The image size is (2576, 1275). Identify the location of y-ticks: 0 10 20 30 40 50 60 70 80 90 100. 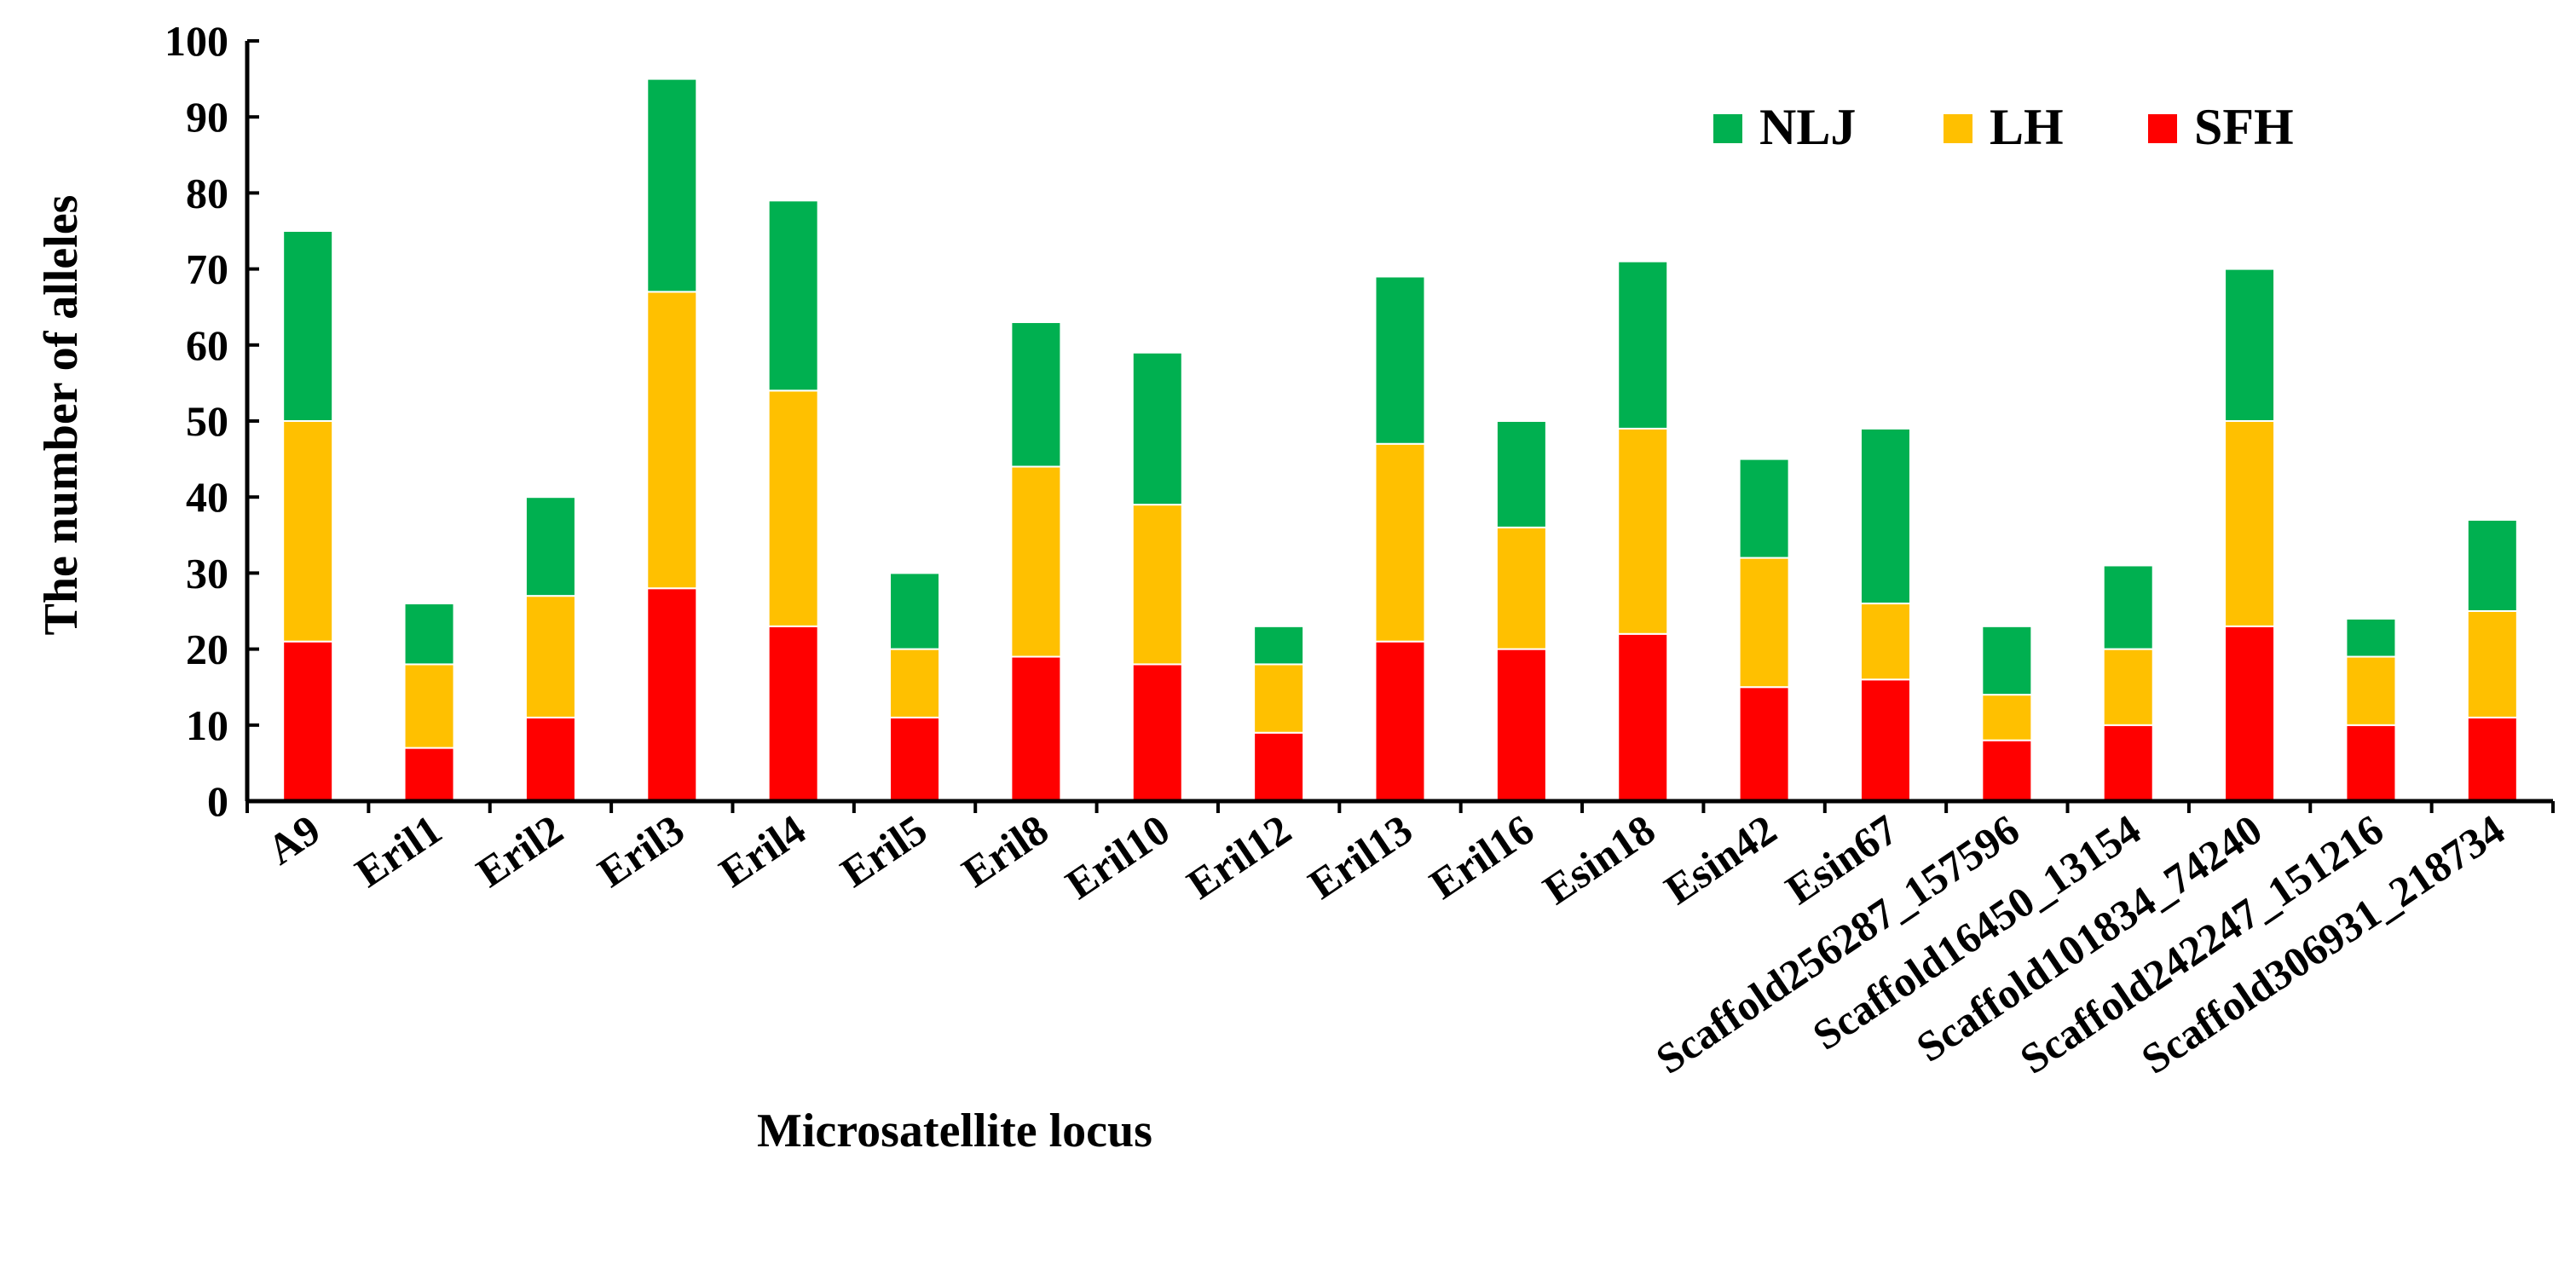
(212, 421).